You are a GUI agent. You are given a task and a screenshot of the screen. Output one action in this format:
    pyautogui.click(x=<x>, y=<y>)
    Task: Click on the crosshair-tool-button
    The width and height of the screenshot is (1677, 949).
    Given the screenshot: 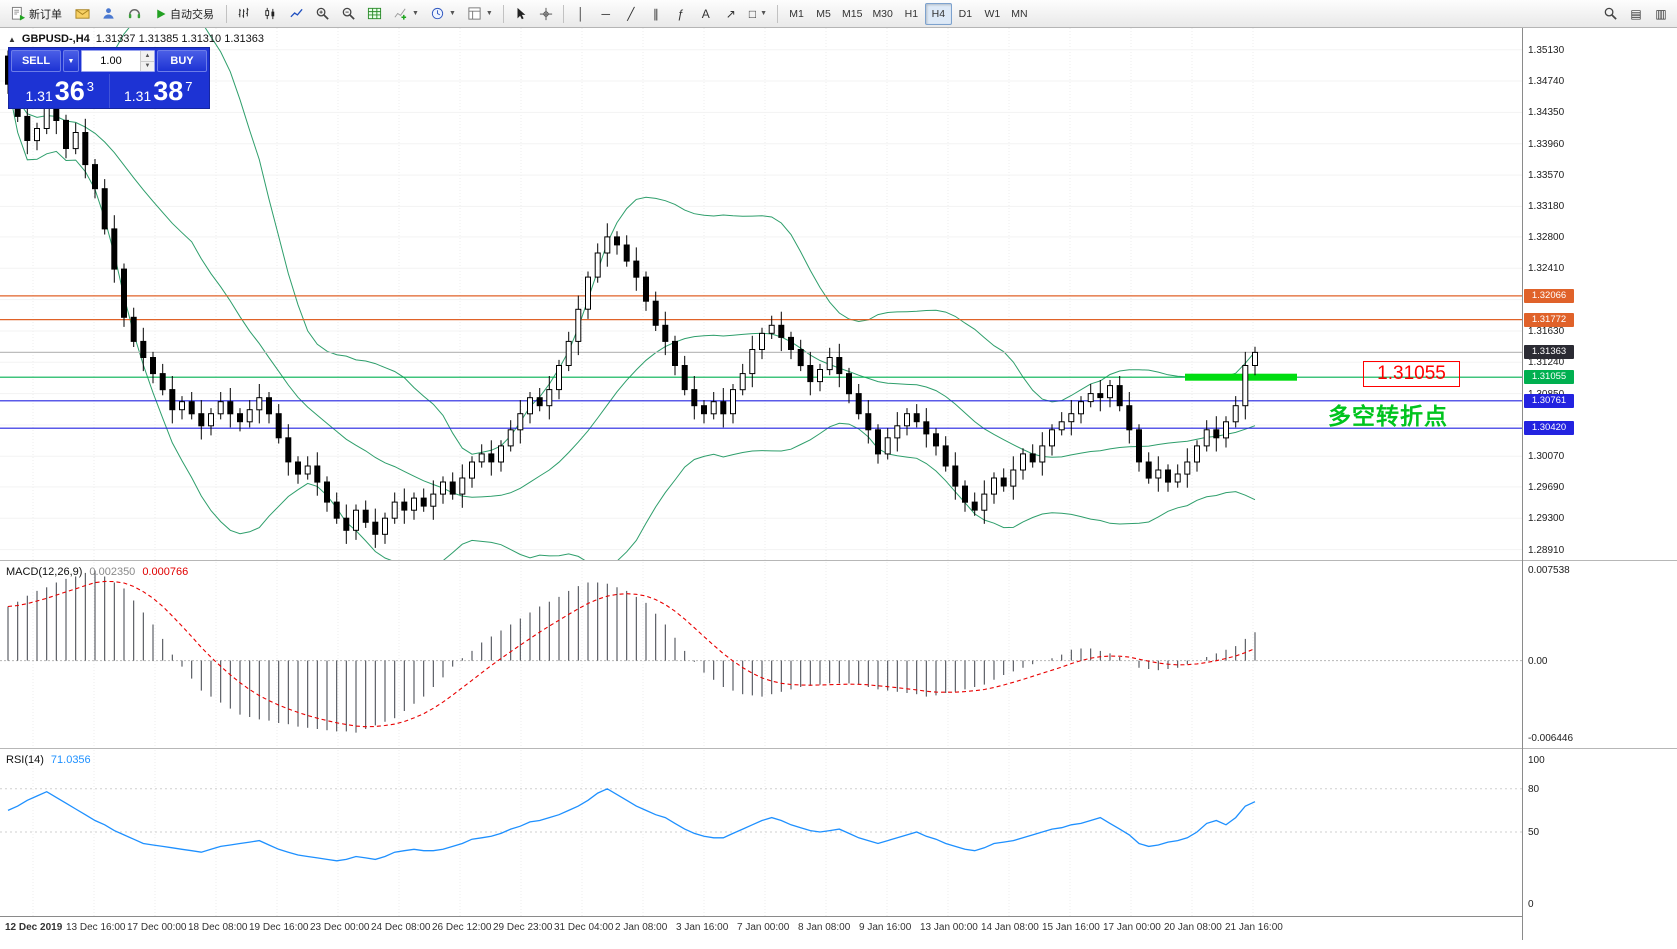 What is the action you would take?
    pyautogui.click(x=546, y=14)
    